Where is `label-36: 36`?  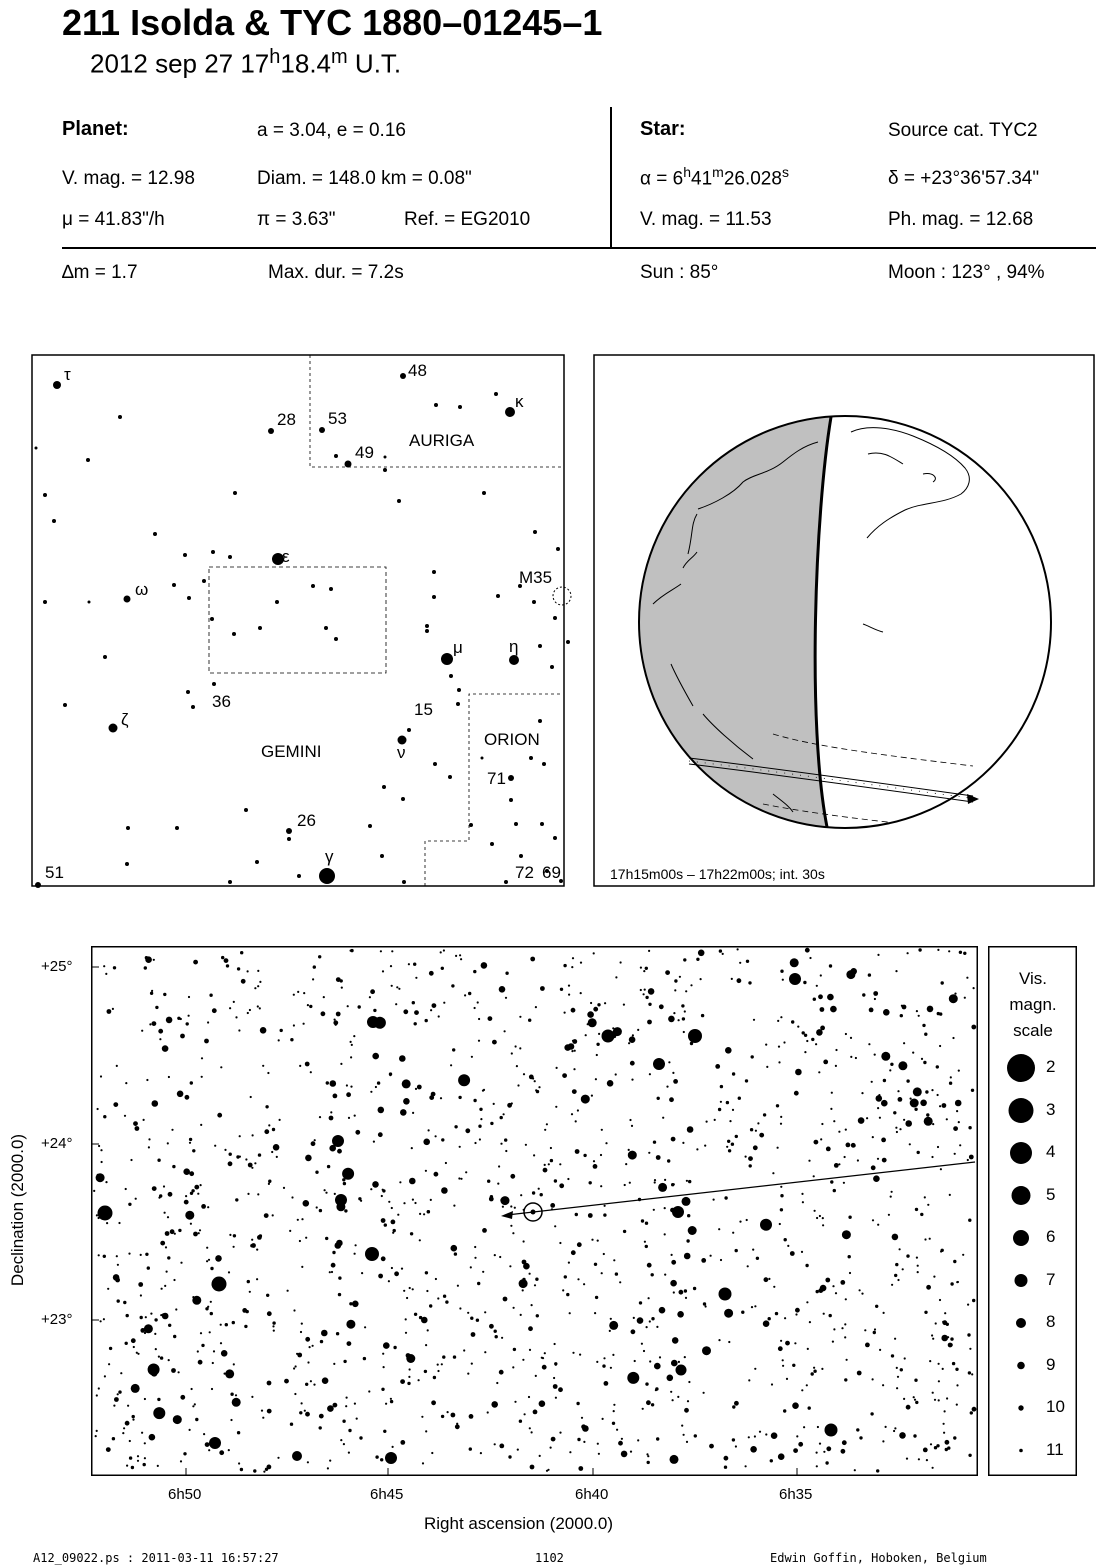 label-36: 36 is located at coordinates (221, 701).